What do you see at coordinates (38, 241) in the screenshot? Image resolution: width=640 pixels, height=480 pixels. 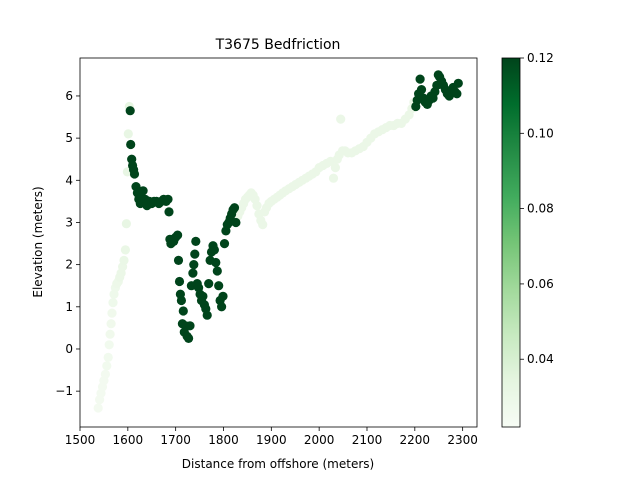 I see `y-axis-label: Elevation (meters)` at bounding box center [38, 241].